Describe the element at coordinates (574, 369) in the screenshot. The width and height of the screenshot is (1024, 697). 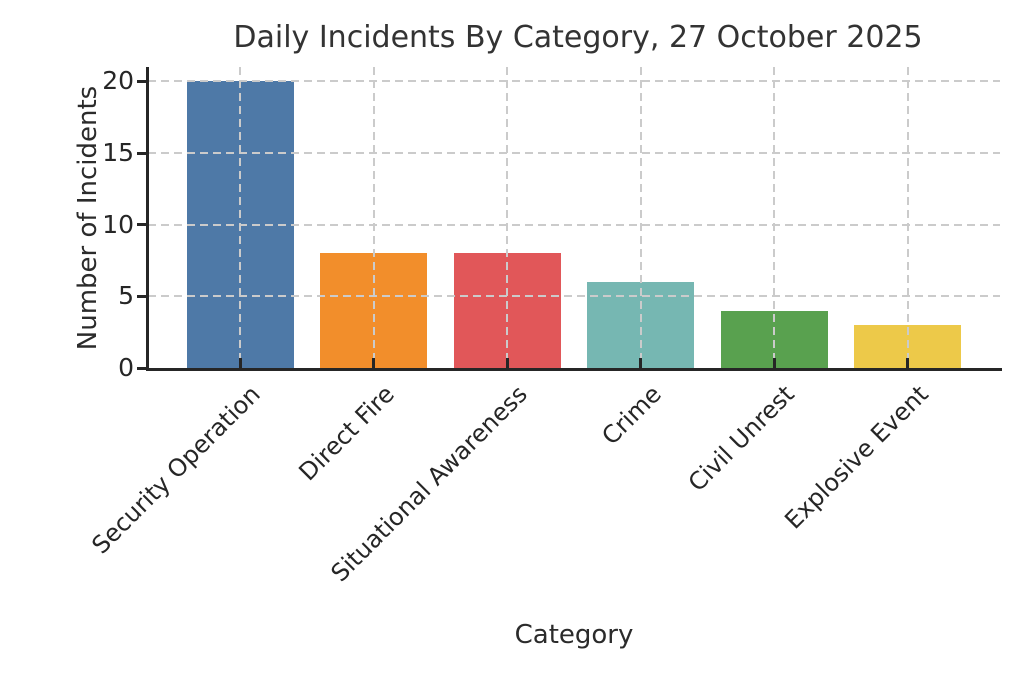
I see `x-axis-spine` at that location.